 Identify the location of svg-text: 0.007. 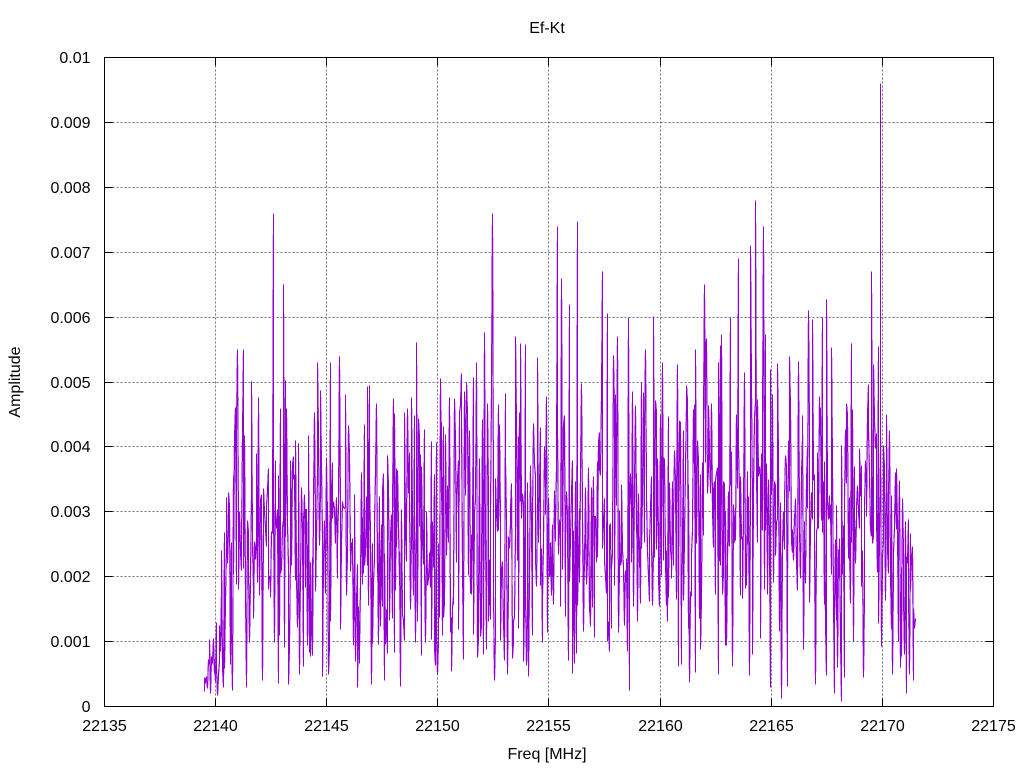
(70, 253).